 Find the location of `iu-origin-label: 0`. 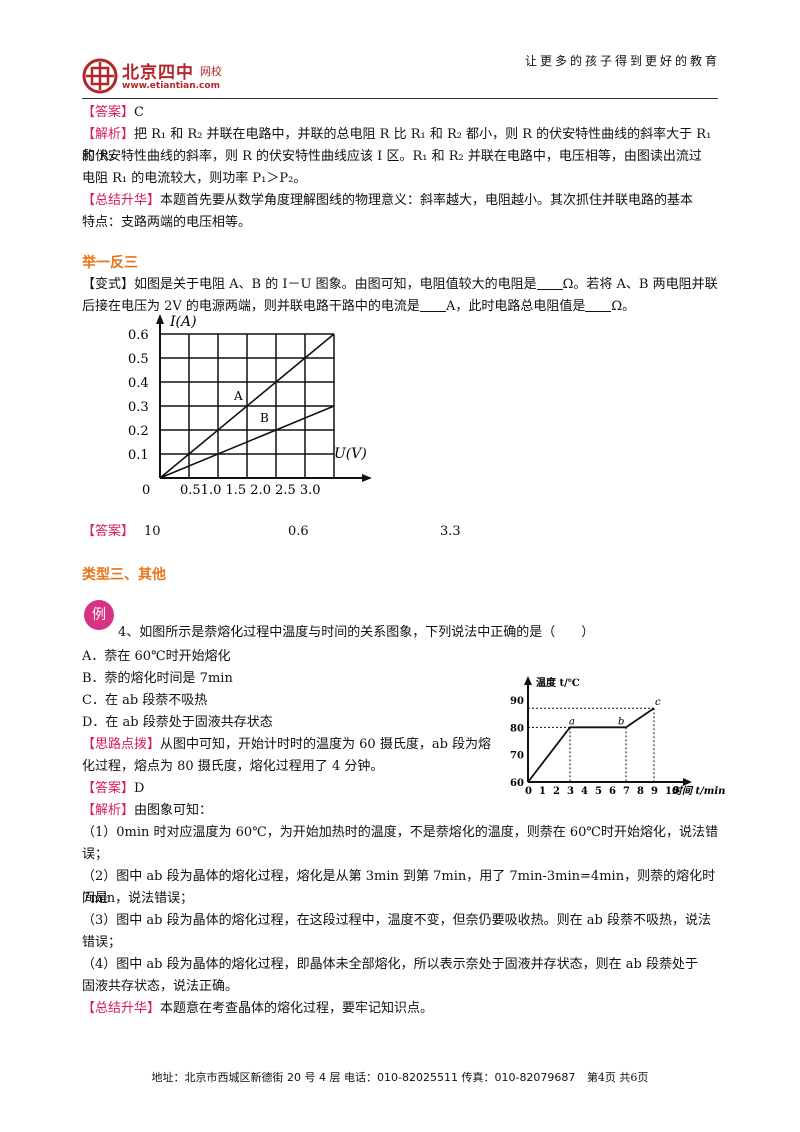

iu-origin-label: 0 is located at coordinates (146, 490).